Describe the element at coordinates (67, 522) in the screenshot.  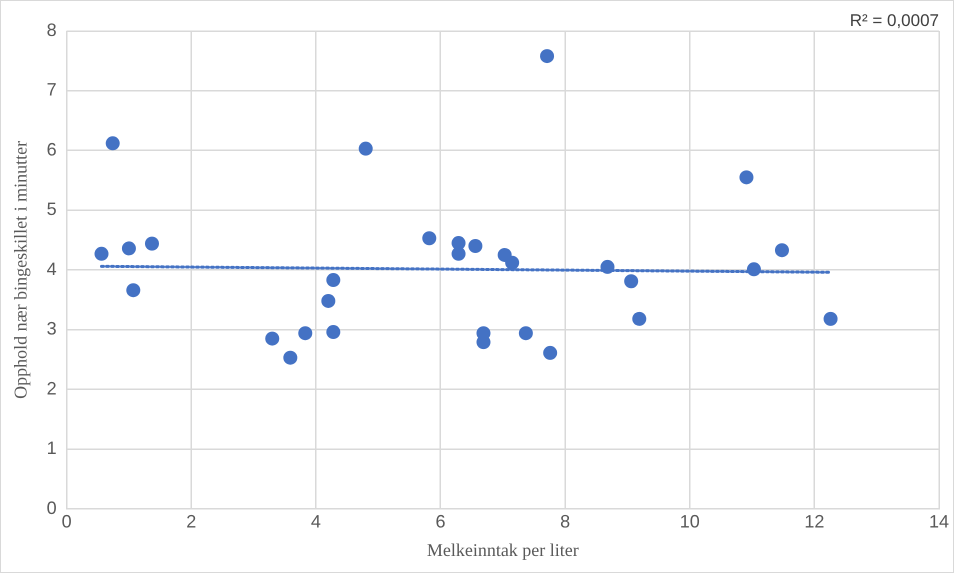
I see `x-tick-label: 0` at that location.